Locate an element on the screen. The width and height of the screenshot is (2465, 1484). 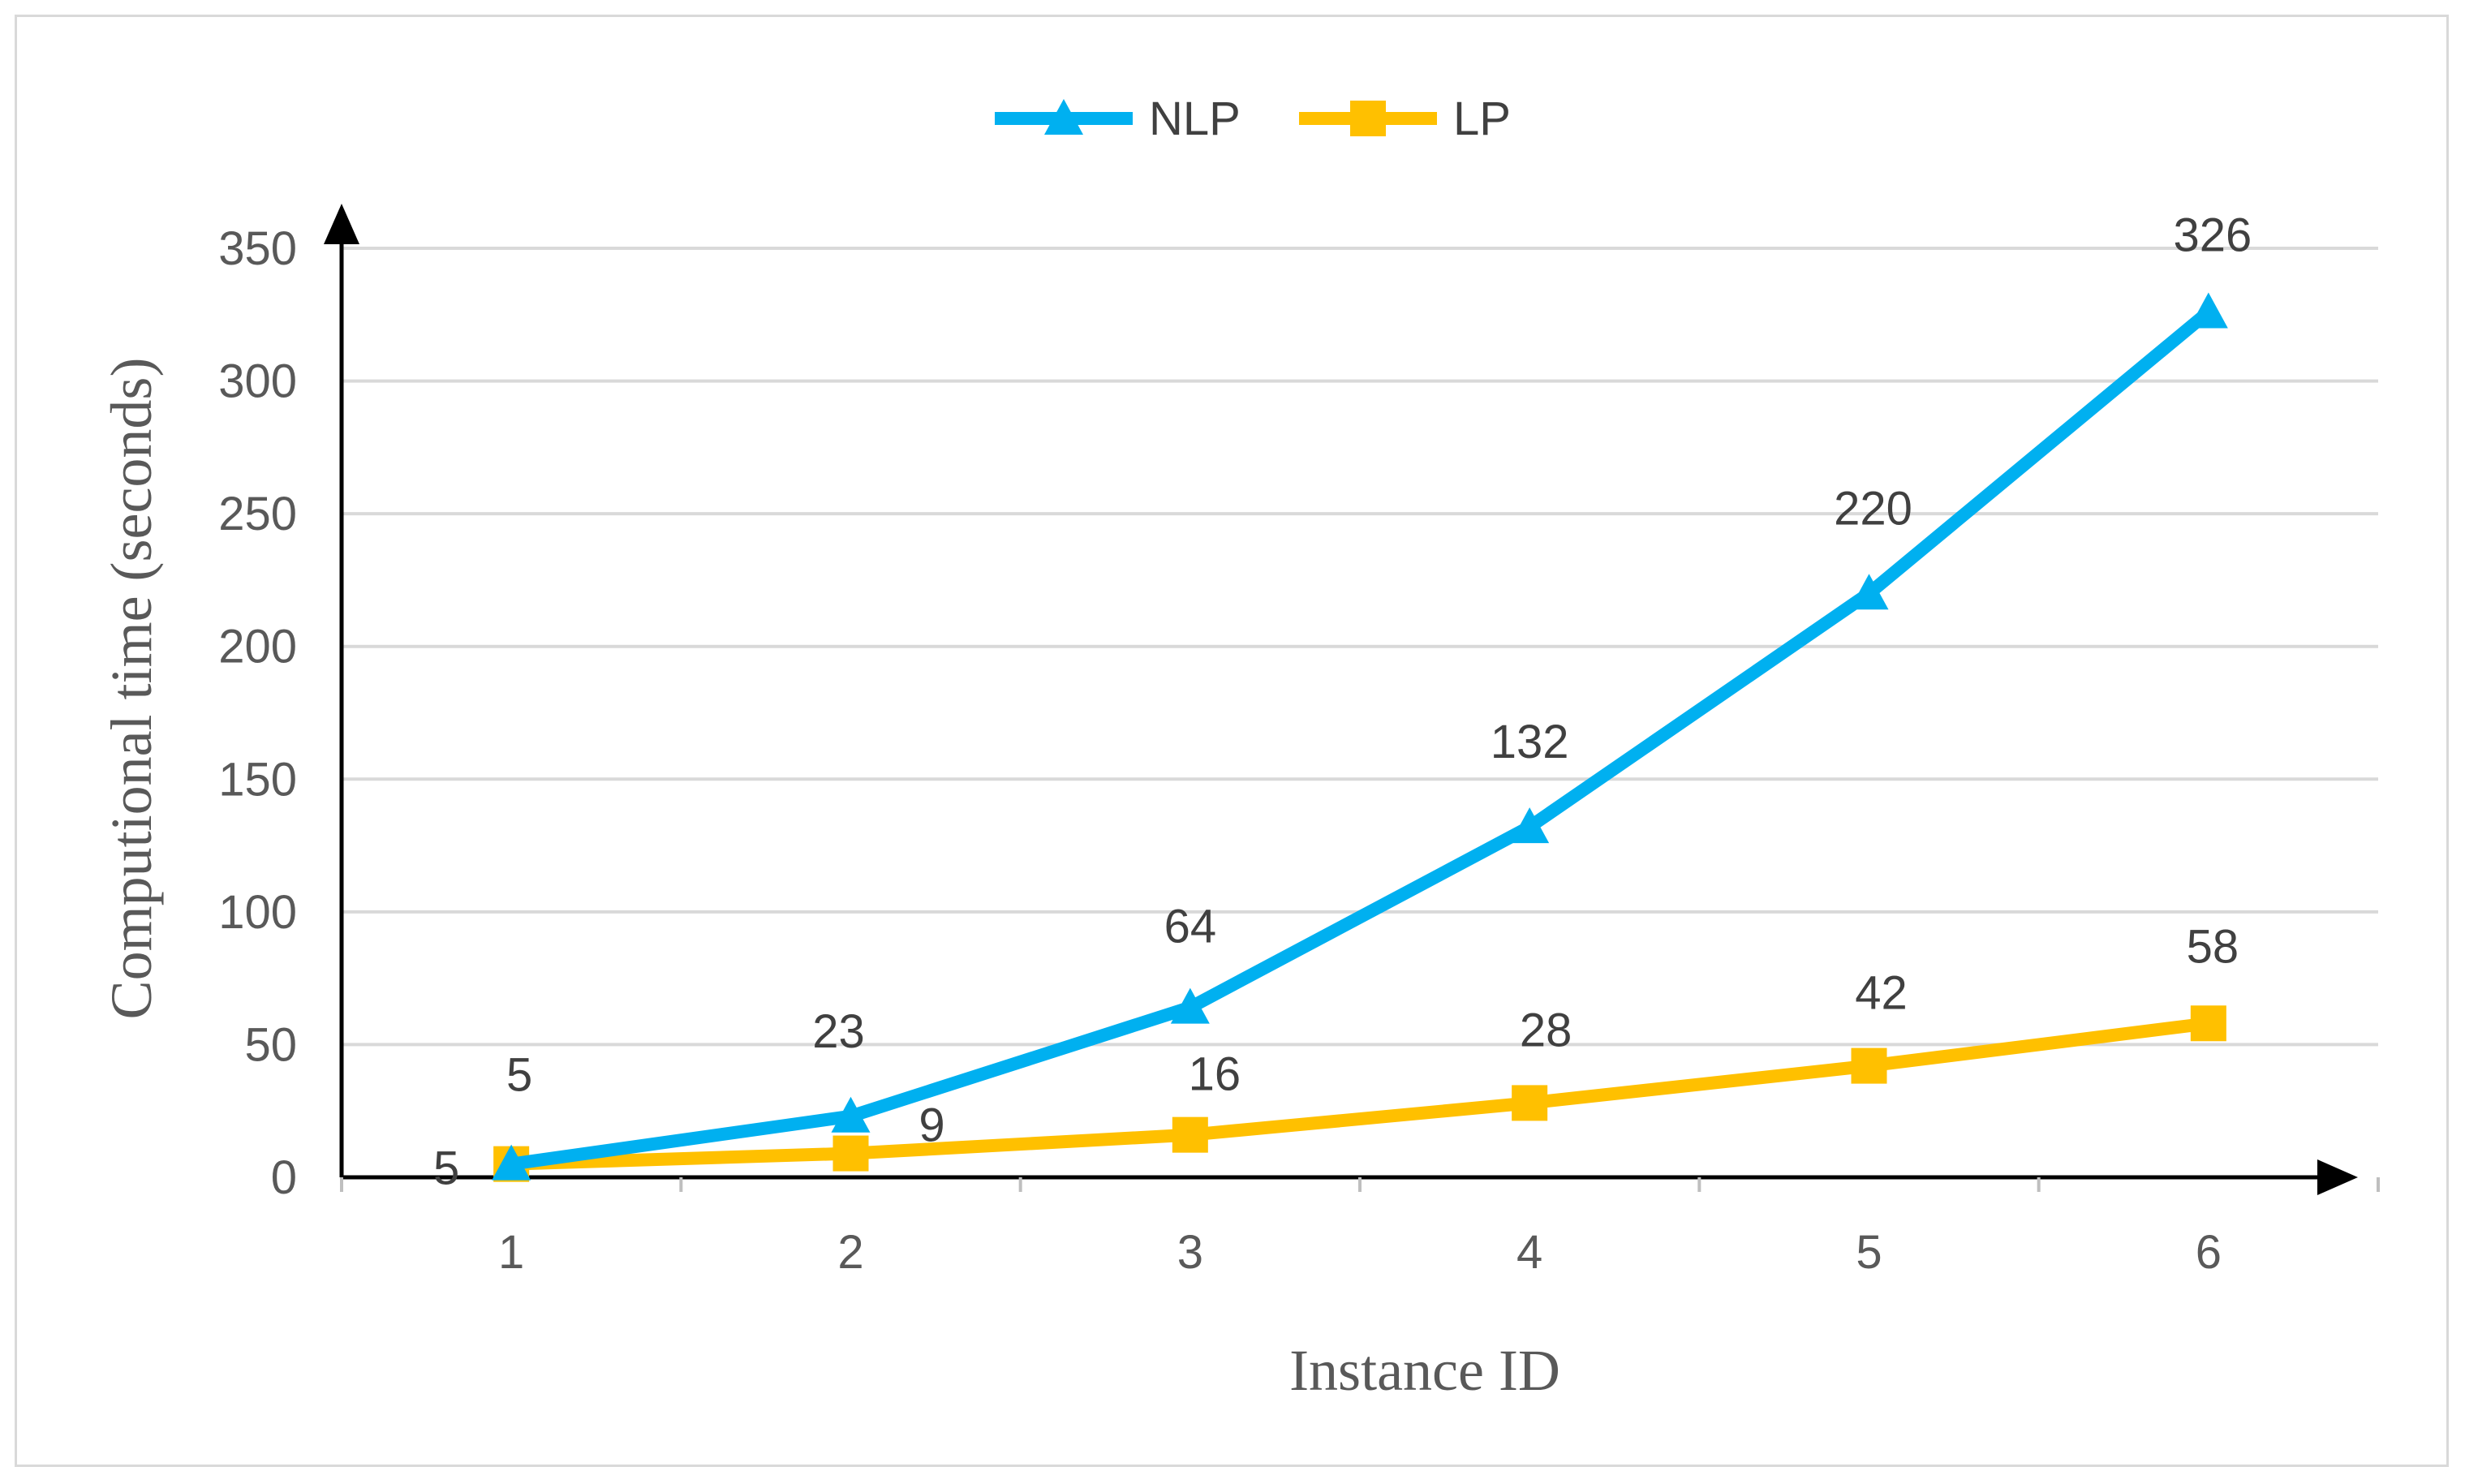
y-tick-label-0: 0 is located at coordinates (284, 1177).